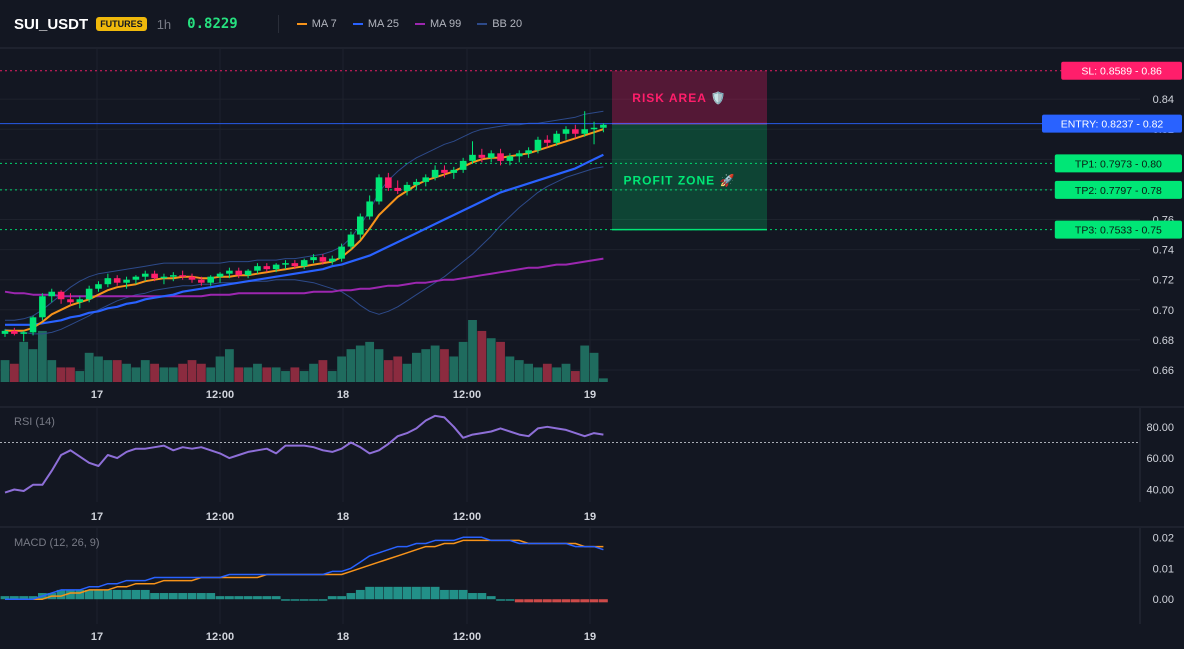  What do you see at coordinates (316, 24) in the screenshot?
I see `legend-ma7: MA 7` at bounding box center [316, 24].